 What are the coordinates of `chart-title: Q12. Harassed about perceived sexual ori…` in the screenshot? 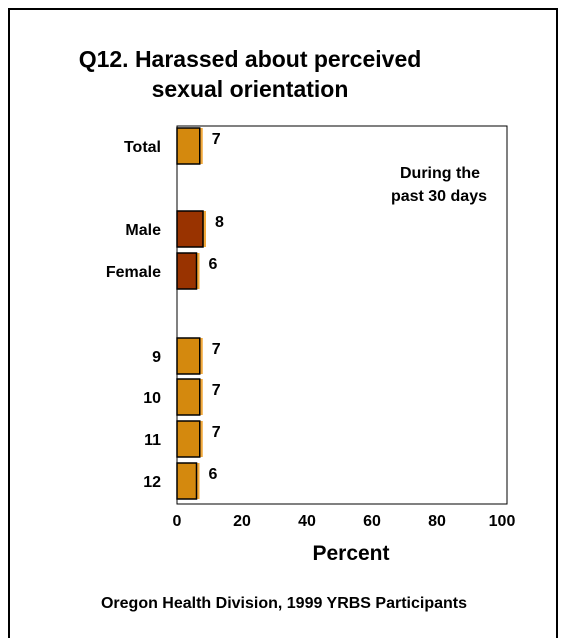 It's located at (250, 74).